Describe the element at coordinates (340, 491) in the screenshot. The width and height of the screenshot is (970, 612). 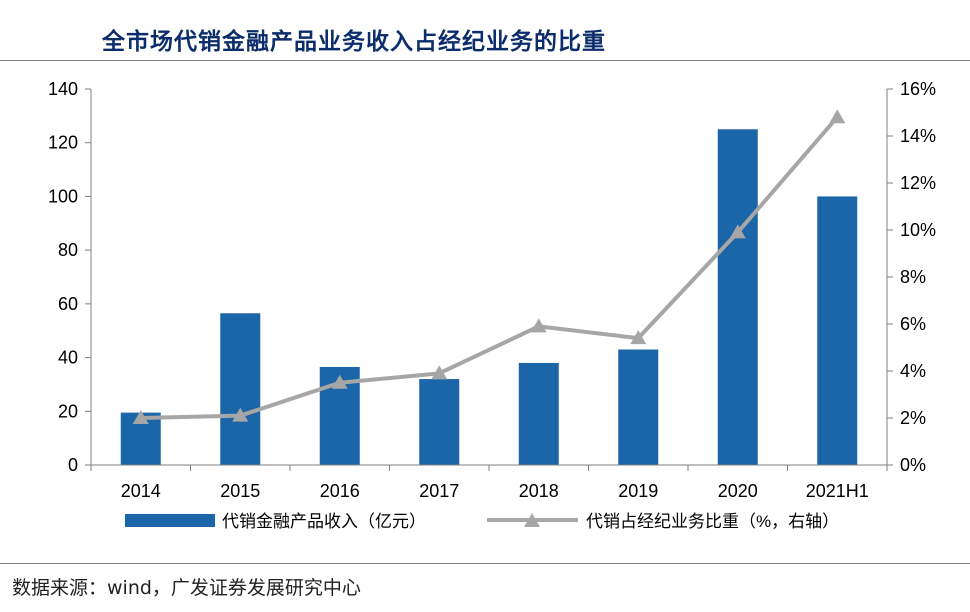
I see `x-tick-label: 2016` at that location.